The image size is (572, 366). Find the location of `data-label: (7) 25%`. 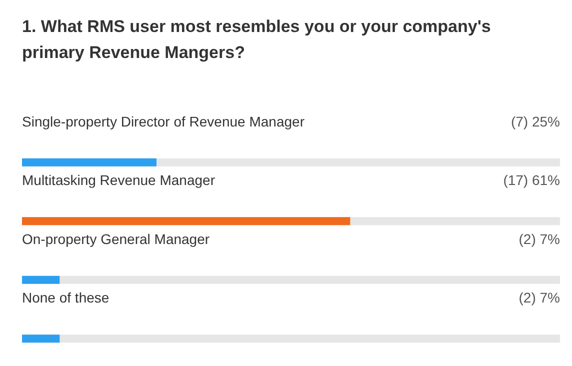

data-label: (7) 25% is located at coordinates (535, 121).